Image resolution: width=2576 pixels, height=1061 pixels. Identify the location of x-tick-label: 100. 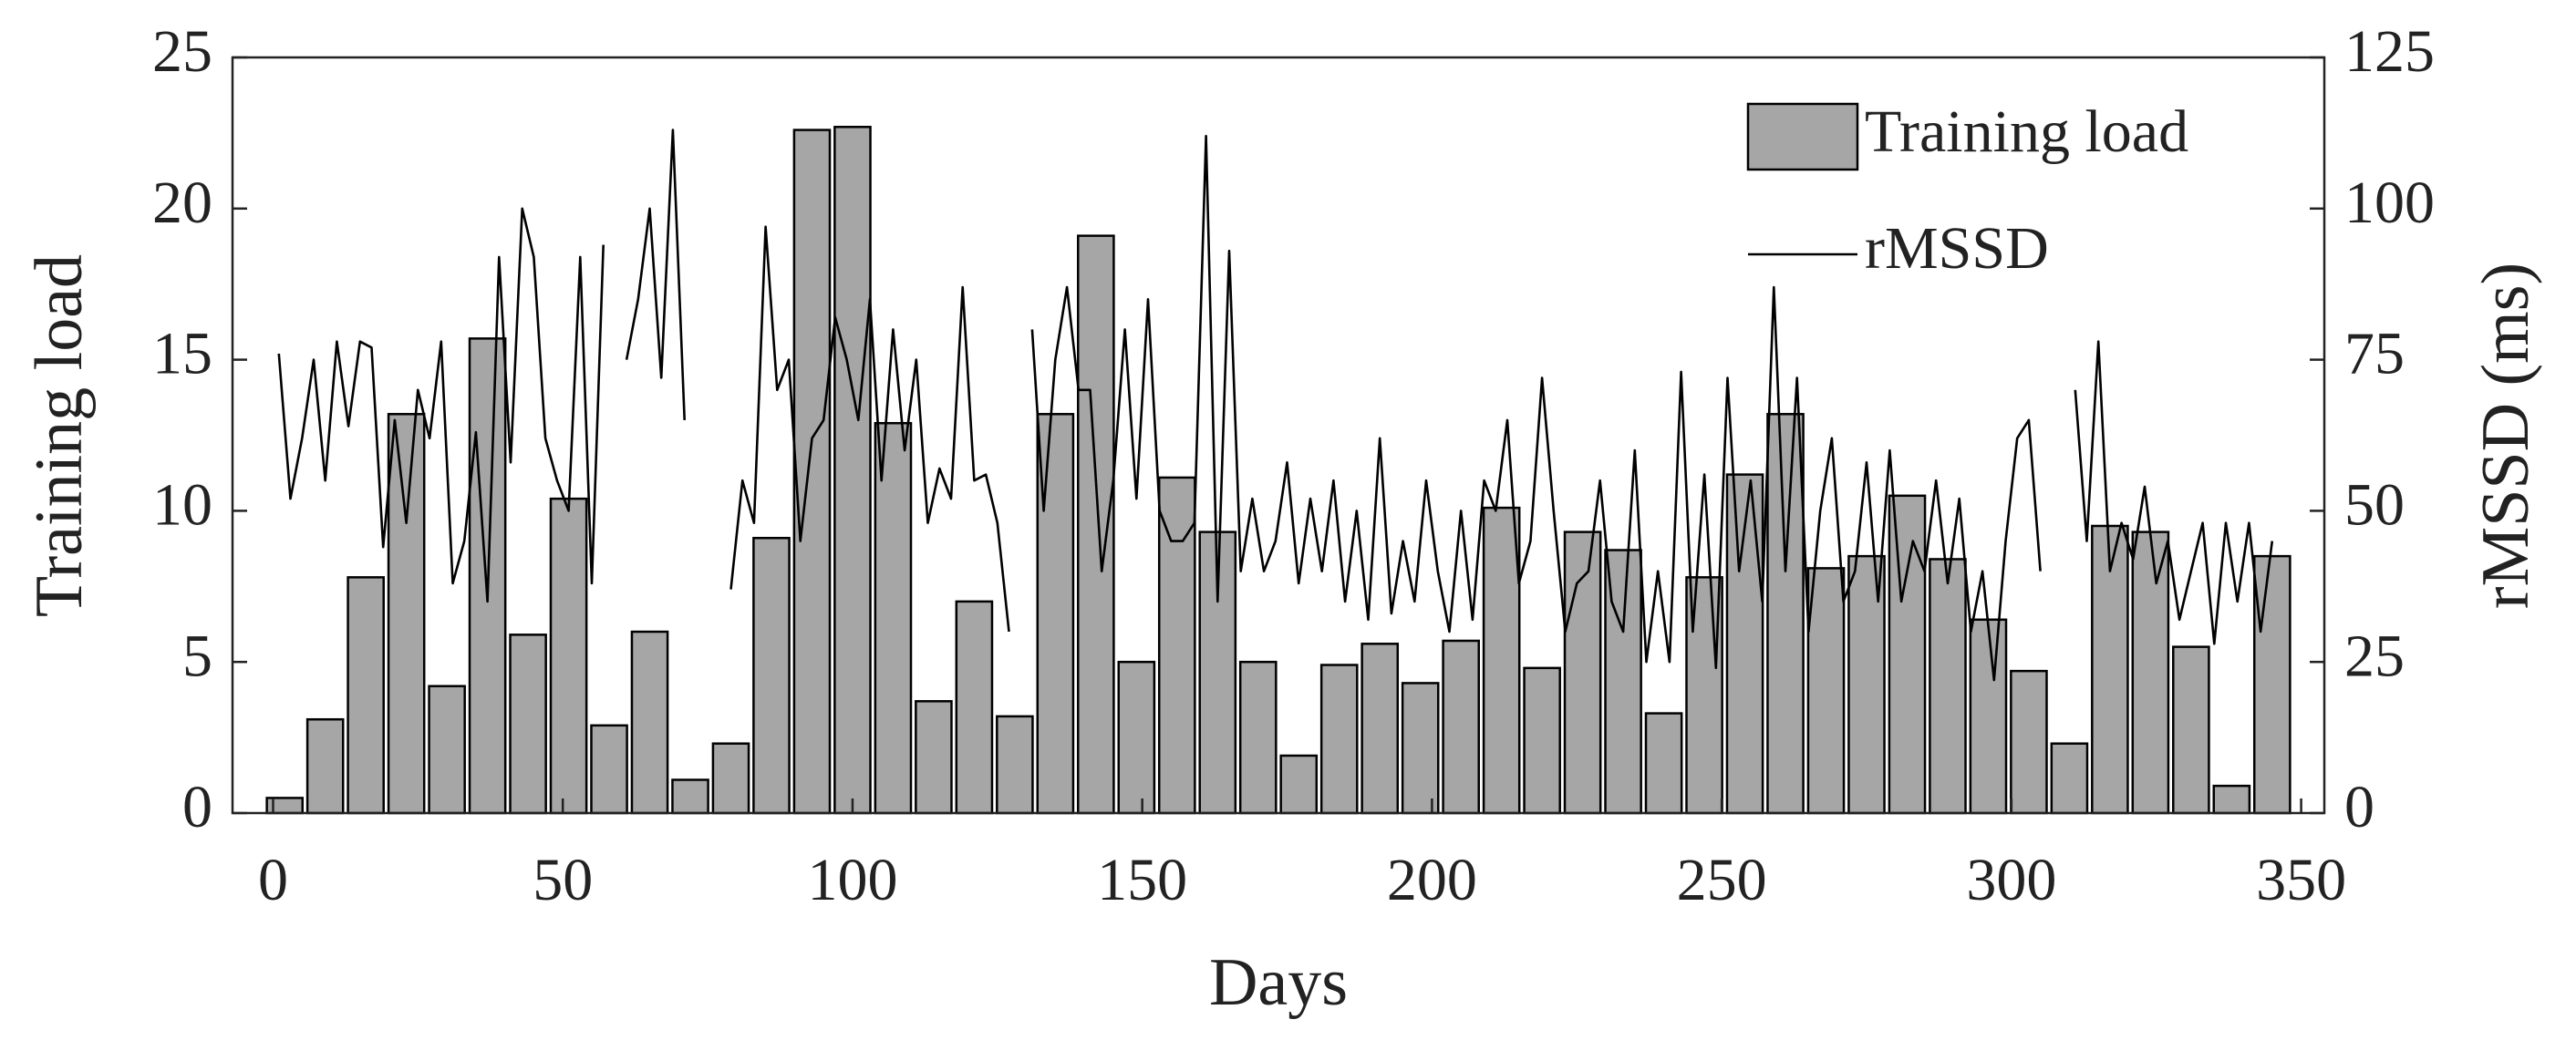
(852, 880).